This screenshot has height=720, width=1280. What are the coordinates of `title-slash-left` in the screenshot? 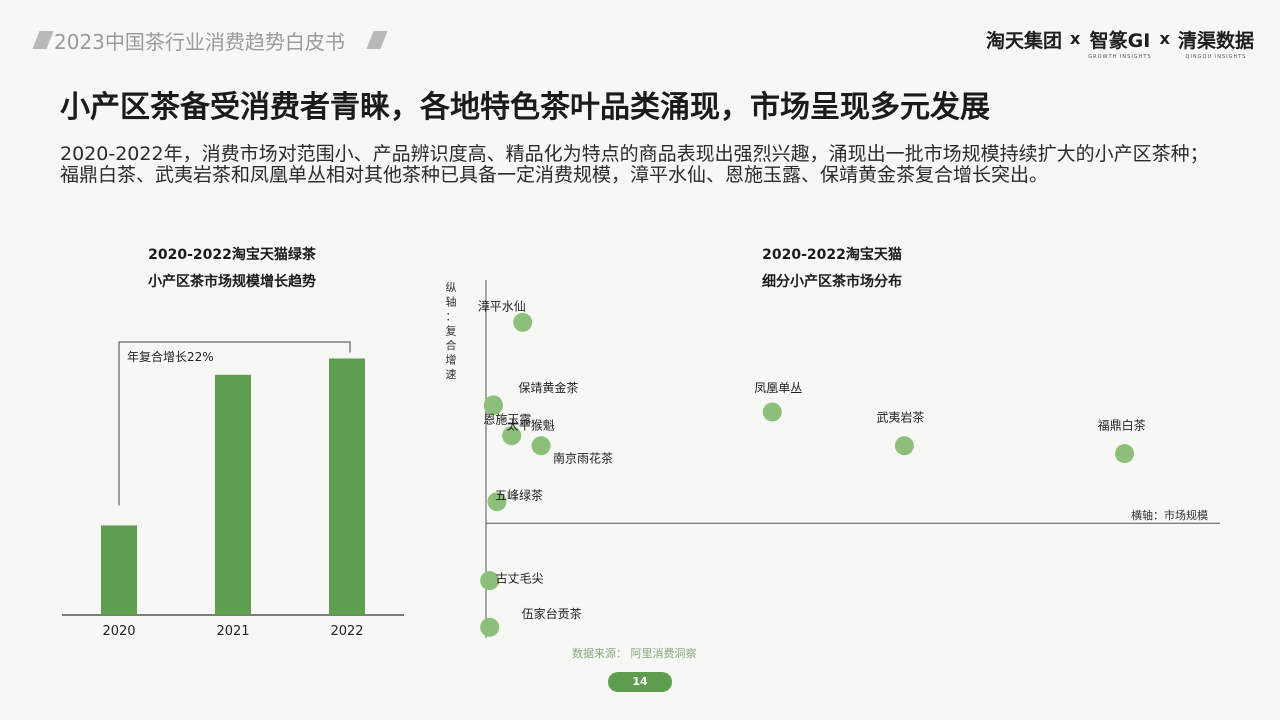 It's located at (43, 40).